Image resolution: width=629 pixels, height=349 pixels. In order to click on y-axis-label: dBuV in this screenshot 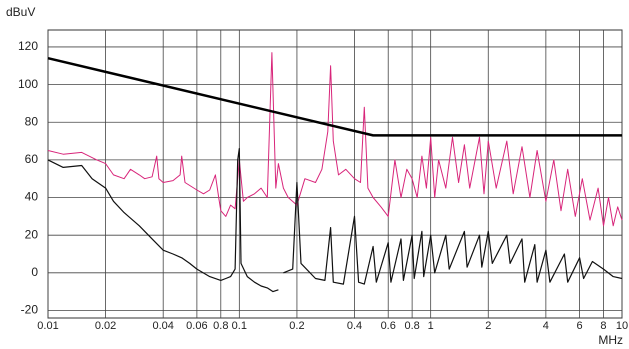, I will do `click(20, 12)`.